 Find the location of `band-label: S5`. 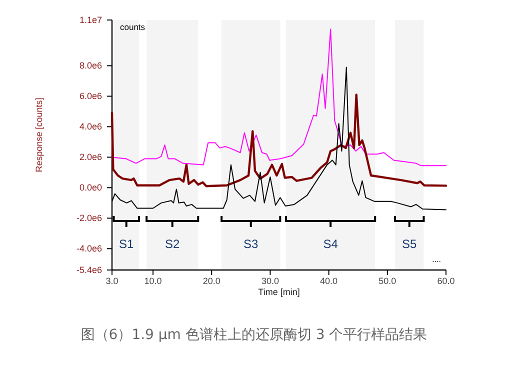

band-label: S5 is located at coordinates (410, 244).